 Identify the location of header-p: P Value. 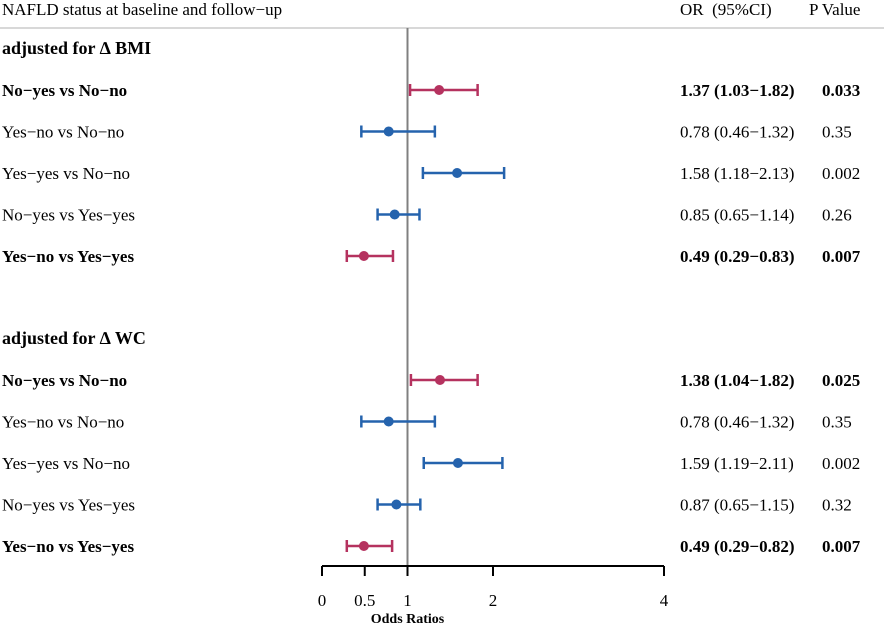
(834, 9).